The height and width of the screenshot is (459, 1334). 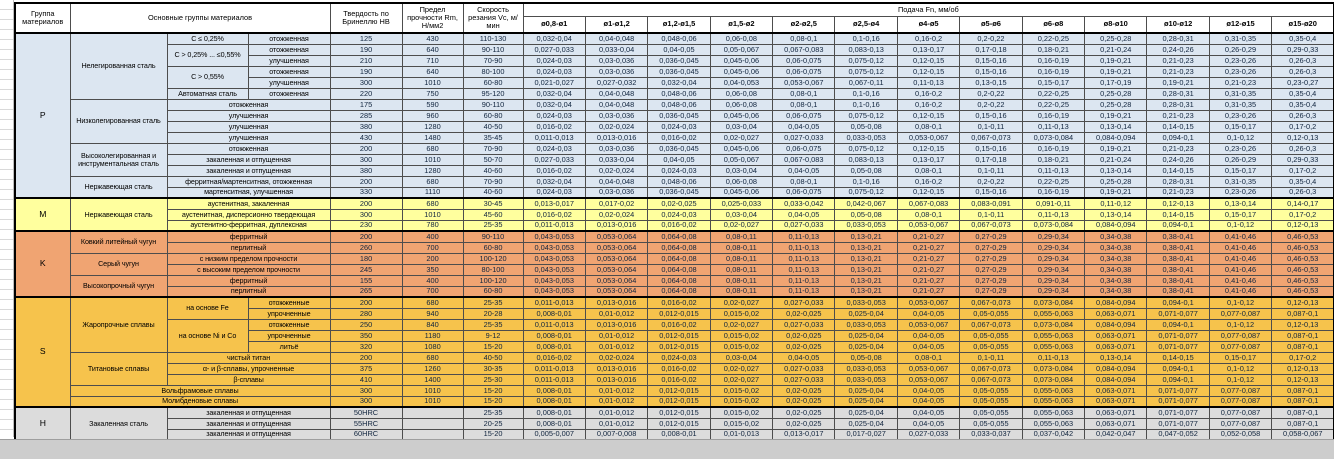 I want to click on feed-cell: 0,29-0,33, so click(x=1302, y=159).